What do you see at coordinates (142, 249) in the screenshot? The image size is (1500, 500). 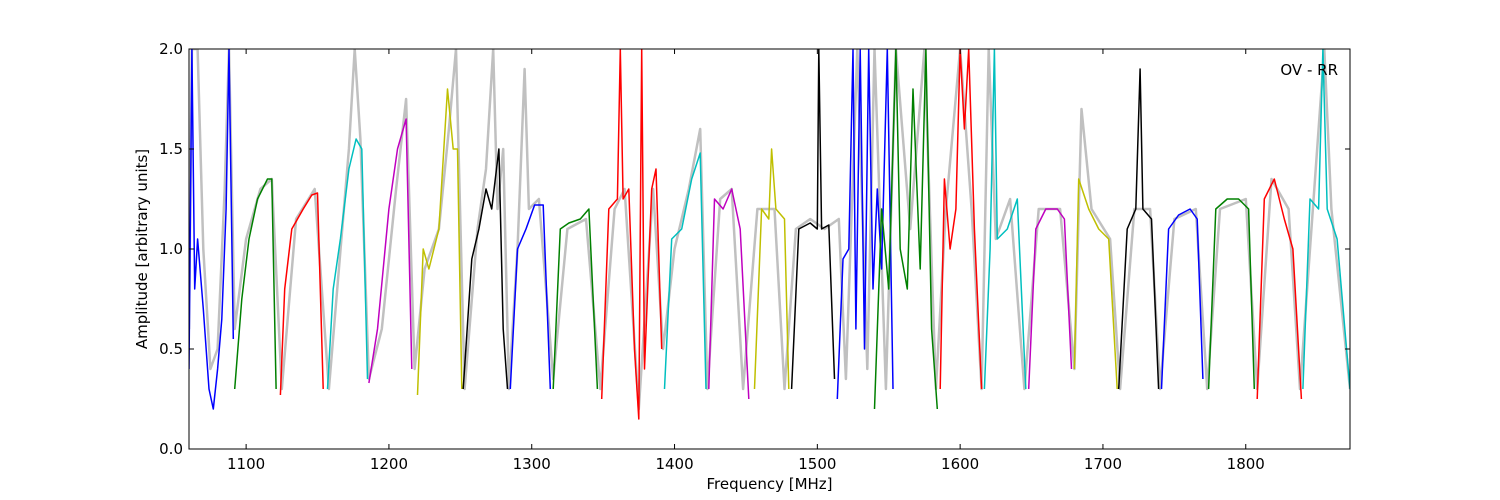 I see `y-axis-label: Amplitude [arbitrary units]` at bounding box center [142, 249].